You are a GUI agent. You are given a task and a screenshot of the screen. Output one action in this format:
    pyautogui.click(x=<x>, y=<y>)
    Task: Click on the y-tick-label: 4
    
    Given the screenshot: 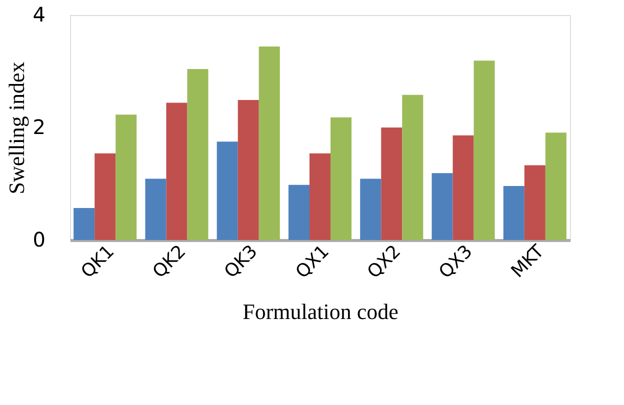 What is the action you would take?
    pyautogui.click(x=39, y=14)
    